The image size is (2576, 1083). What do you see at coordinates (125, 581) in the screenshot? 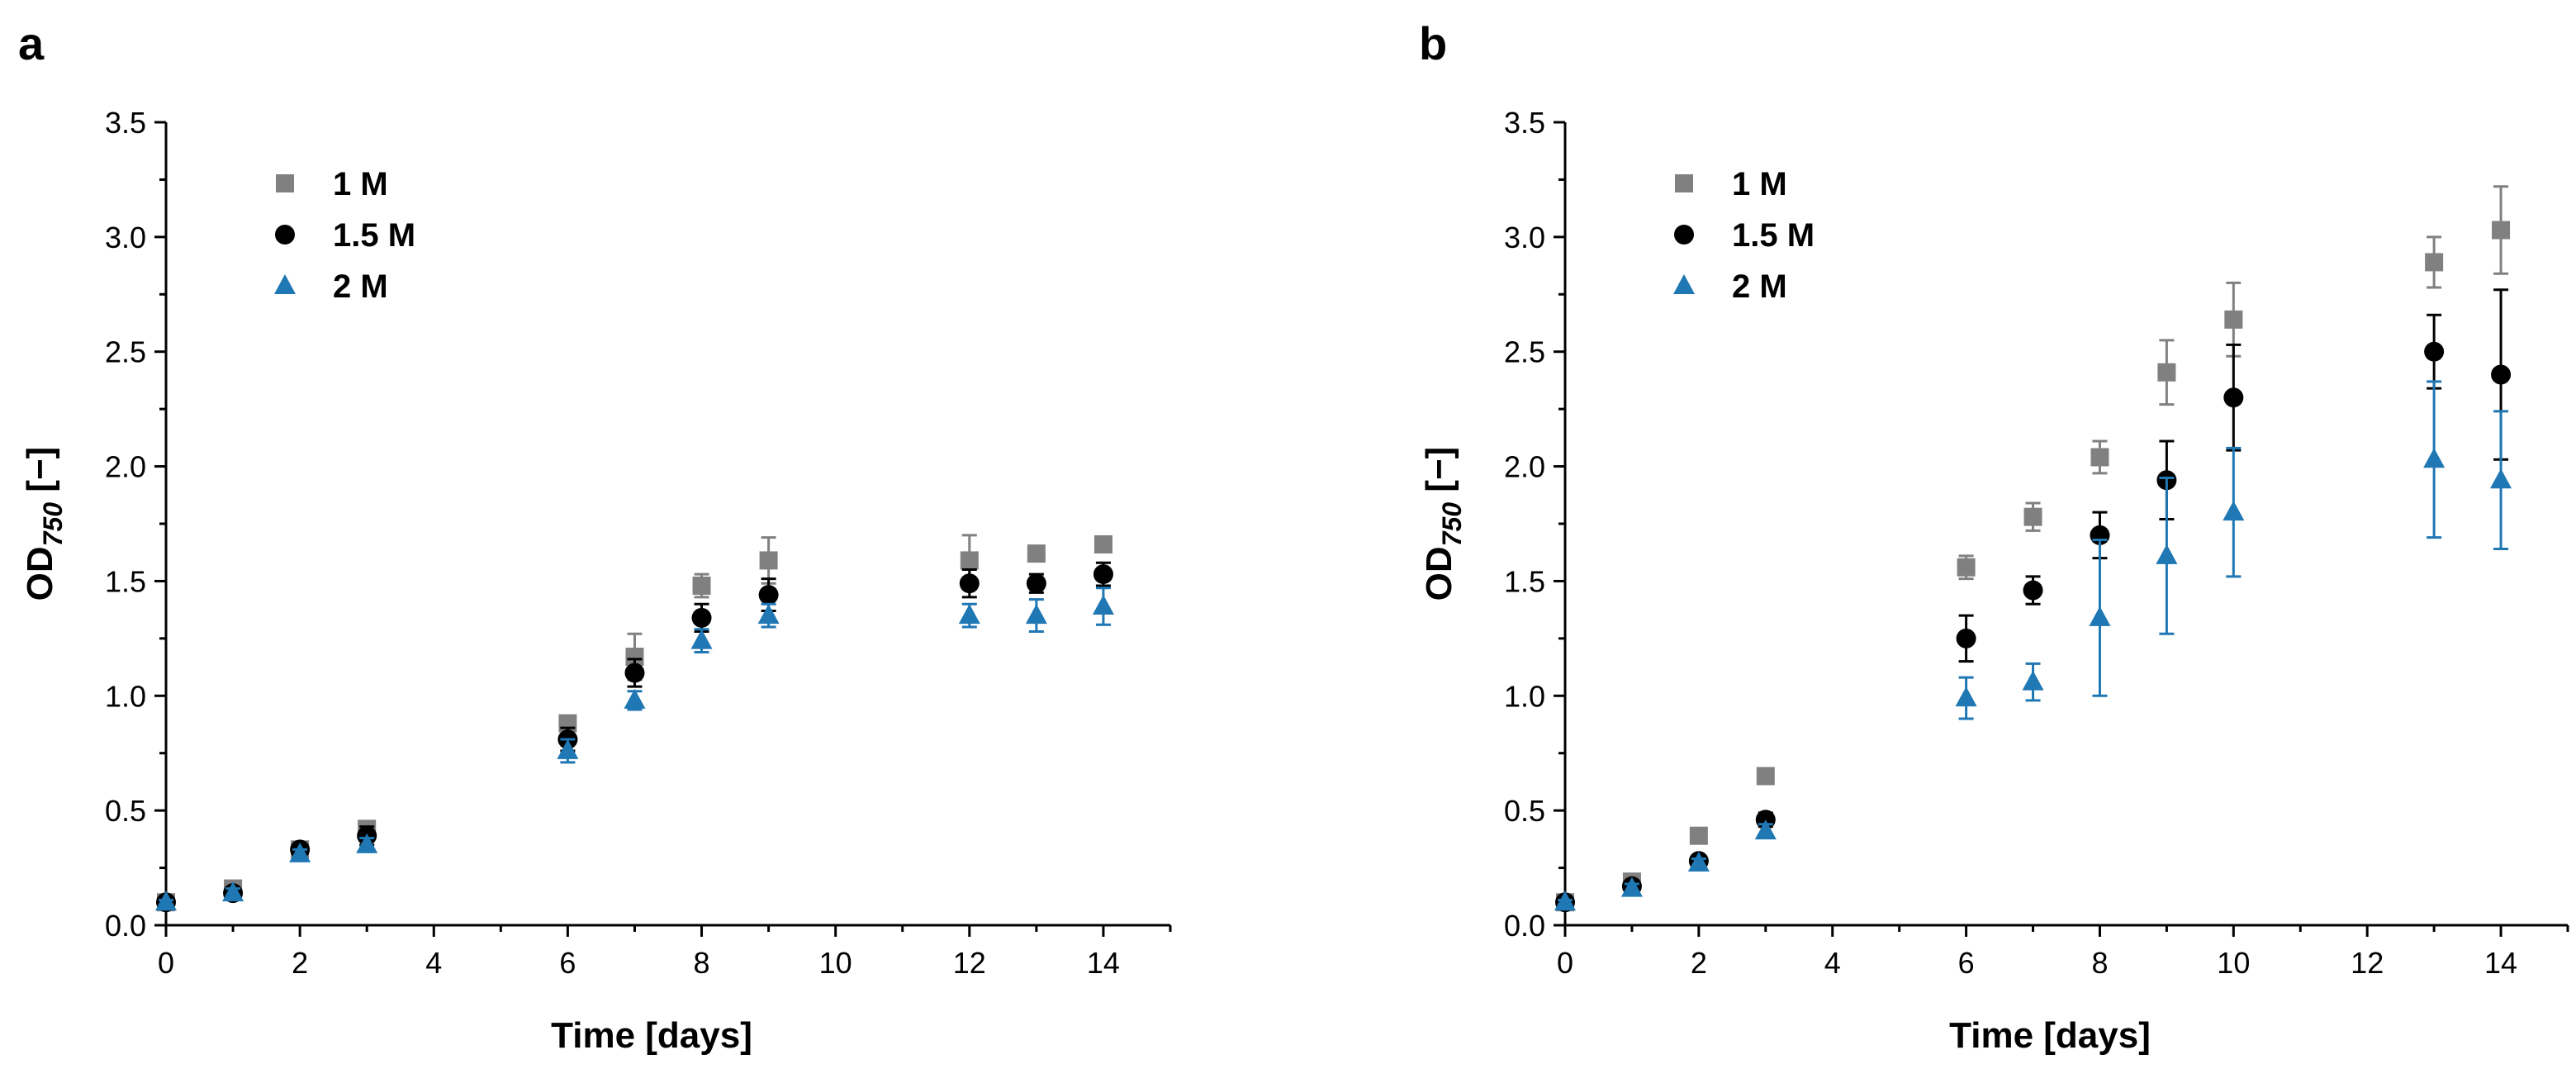
I see `y-tick-label: 1.5` at bounding box center [125, 581].